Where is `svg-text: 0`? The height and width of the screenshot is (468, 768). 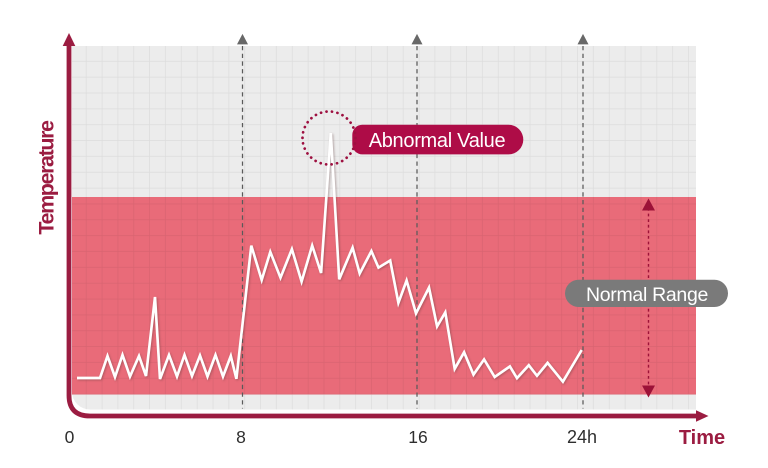
svg-text: 0 is located at coordinates (70, 437).